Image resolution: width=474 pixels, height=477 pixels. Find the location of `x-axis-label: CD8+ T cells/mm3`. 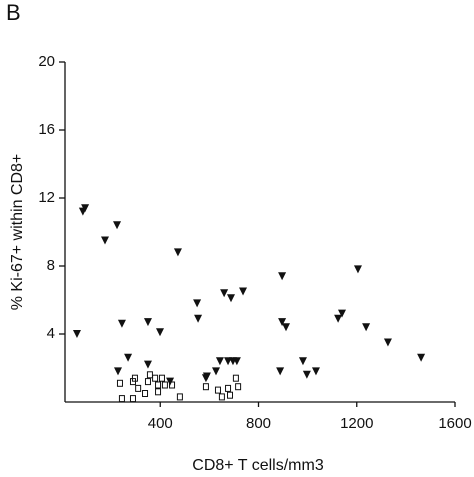

x-axis-label: CD8+ T cells/mm3 is located at coordinates (258, 465).